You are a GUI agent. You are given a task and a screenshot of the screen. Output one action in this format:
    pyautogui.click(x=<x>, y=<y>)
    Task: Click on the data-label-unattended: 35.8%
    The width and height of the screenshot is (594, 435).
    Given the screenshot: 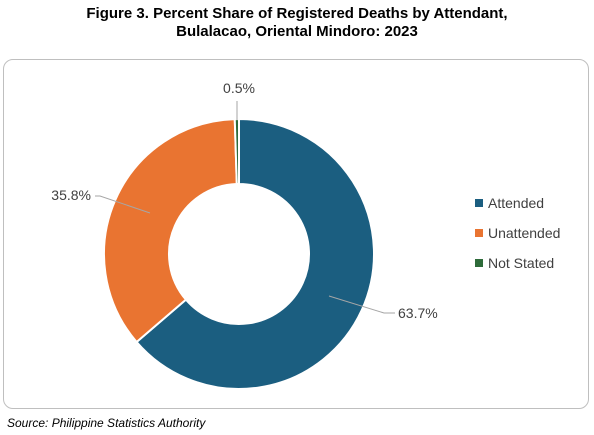 What is the action you would take?
    pyautogui.click(x=71, y=195)
    